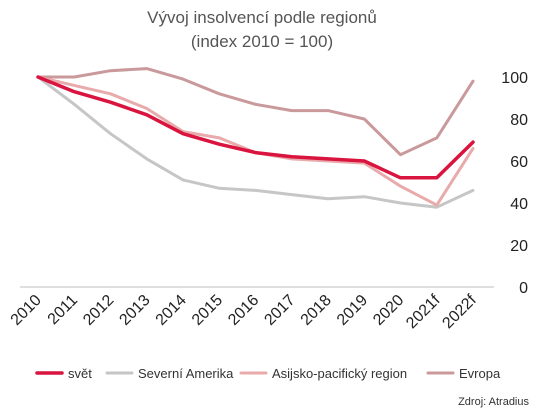 The width and height of the screenshot is (541, 415). Describe the element at coordinates (186, 373) in the screenshot. I see `legend-label: Severní Amerika` at that location.